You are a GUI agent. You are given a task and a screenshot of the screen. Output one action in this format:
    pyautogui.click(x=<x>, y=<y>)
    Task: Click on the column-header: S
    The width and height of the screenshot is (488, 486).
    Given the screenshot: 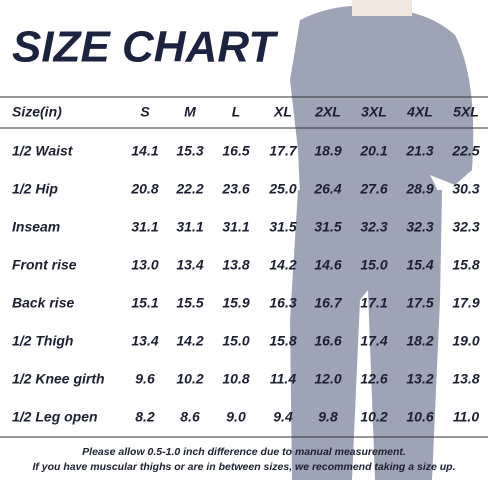 What is the action you would take?
    pyautogui.click(x=145, y=112)
    